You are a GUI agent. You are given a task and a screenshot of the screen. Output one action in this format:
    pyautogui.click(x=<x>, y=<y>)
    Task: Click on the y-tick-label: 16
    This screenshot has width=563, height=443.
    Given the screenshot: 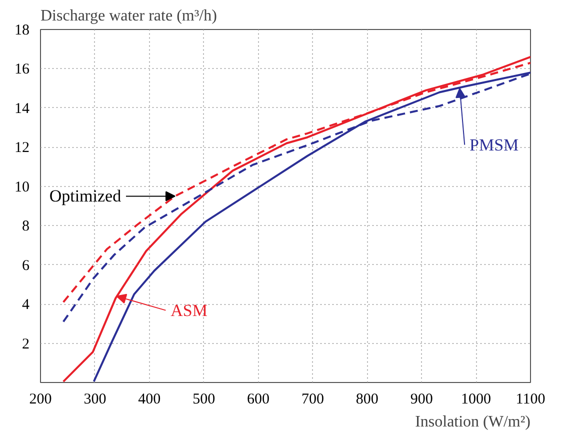 What is the action you would take?
    pyautogui.click(x=22, y=70)
    